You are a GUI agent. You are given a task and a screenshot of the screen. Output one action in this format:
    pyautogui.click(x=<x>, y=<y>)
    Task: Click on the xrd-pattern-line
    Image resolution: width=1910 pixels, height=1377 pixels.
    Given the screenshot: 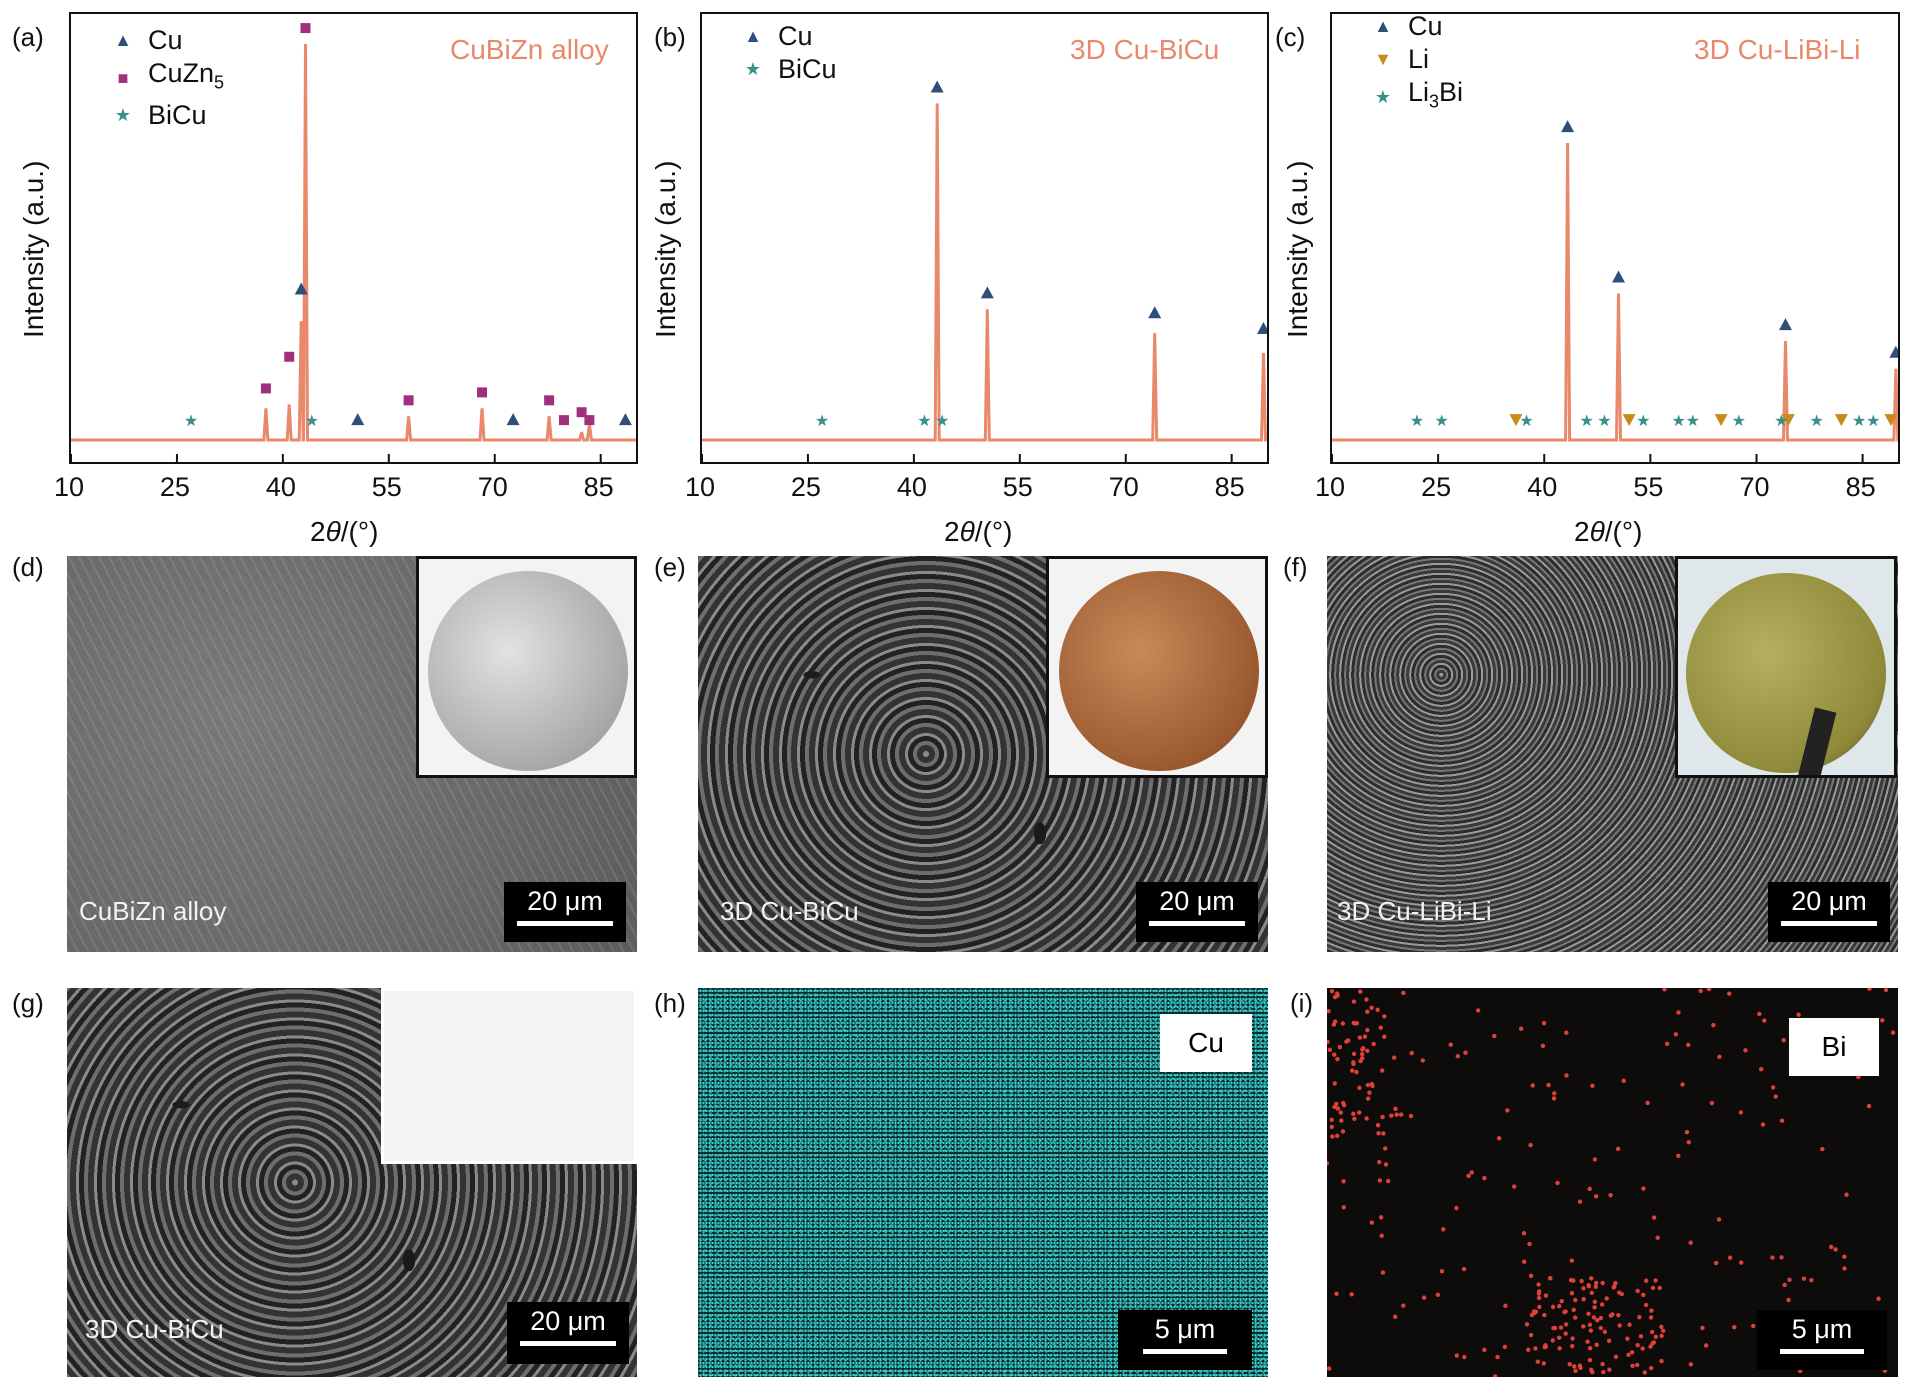 What is the action you would take?
    pyautogui.click(x=1615, y=292)
    